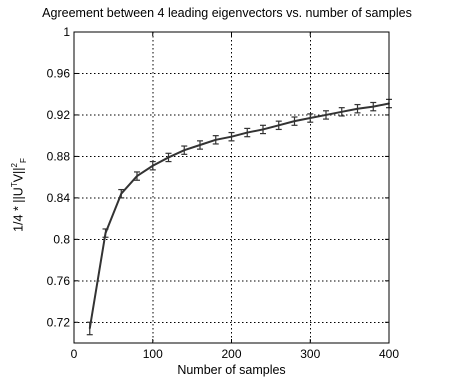  Describe the element at coordinates (59, 115) in the screenshot. I see `y-tick-label: 0.92` at that location.